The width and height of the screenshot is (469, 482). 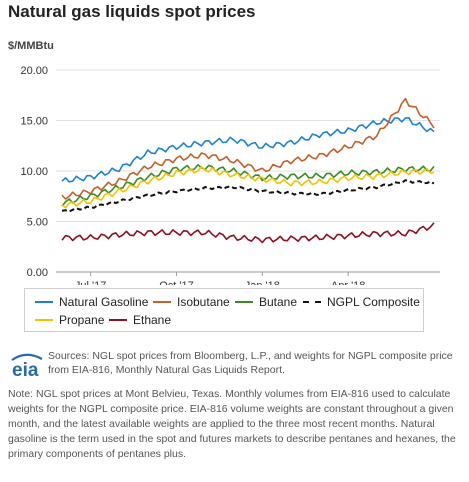 What do you see at coordinates (37, 223) in the screenshot?
I see `y-tick-label: 5.00` at bounding box center [37, 223].